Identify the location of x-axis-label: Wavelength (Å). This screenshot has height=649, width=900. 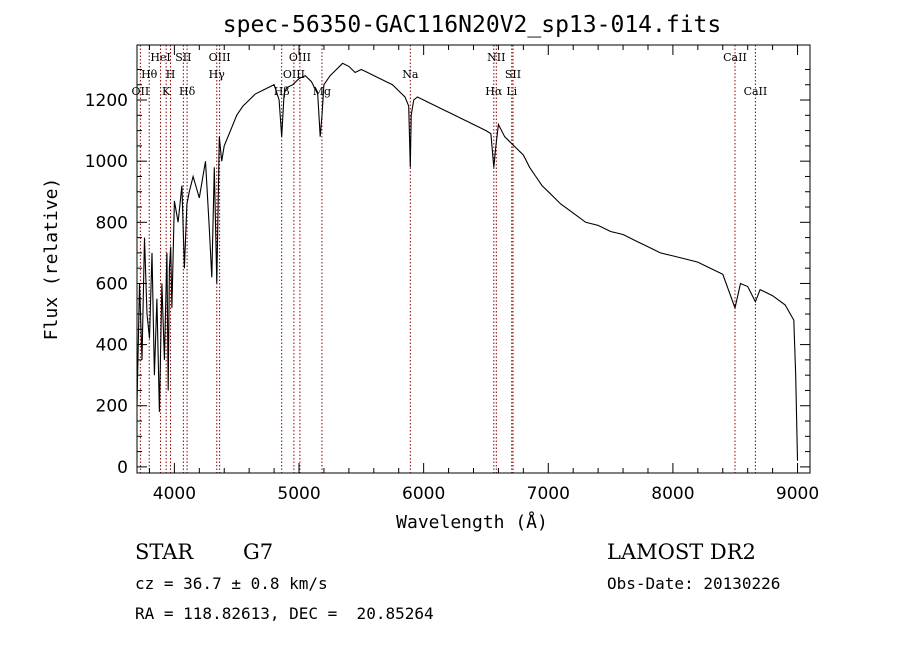
(472, 522).